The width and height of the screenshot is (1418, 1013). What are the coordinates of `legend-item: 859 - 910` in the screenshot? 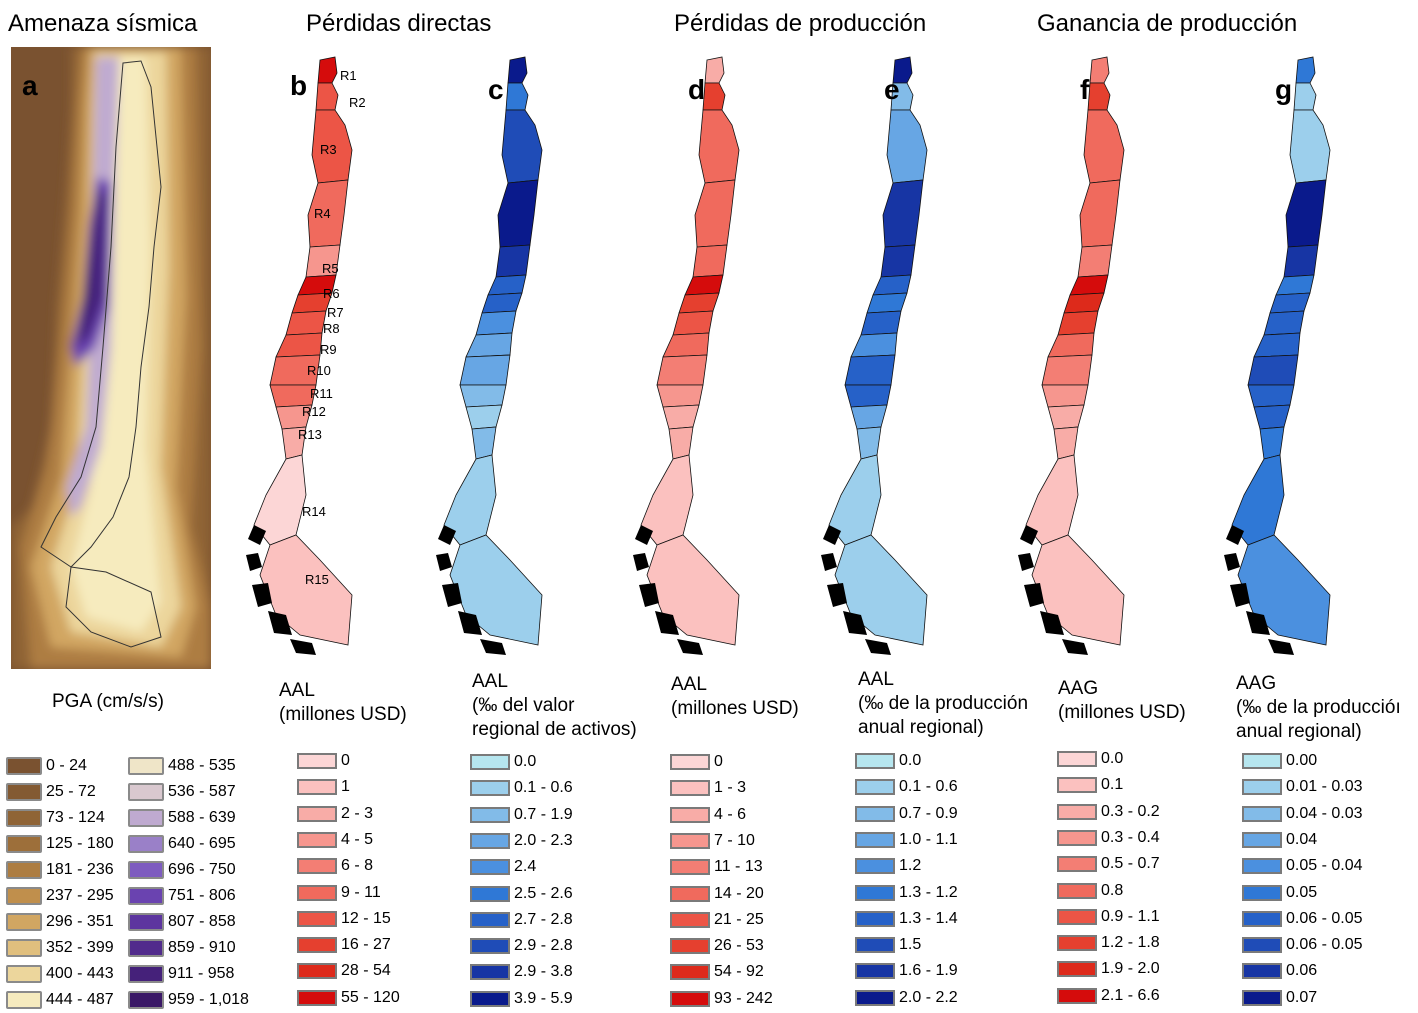 It's located at (182, 948).